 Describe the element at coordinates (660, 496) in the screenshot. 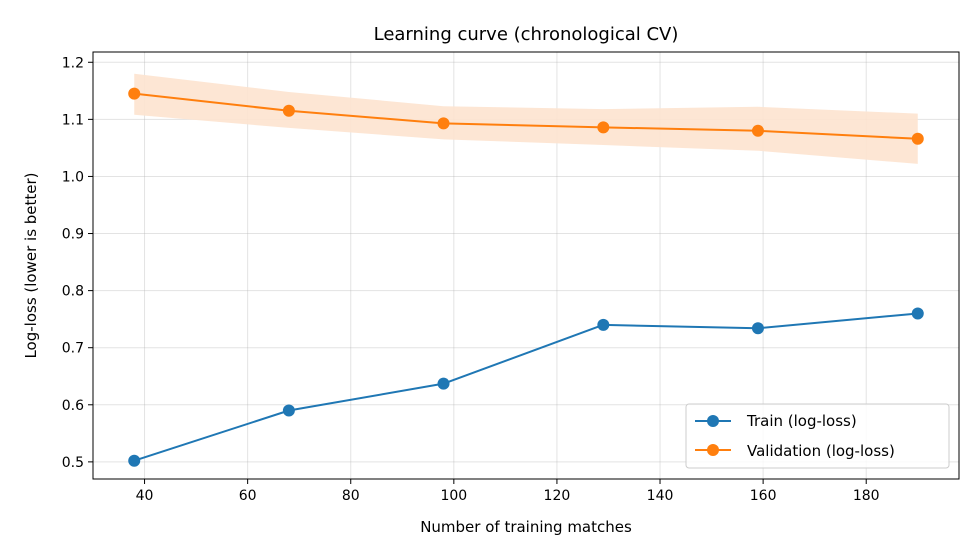

I see `x-tick-label: 140` at that location.